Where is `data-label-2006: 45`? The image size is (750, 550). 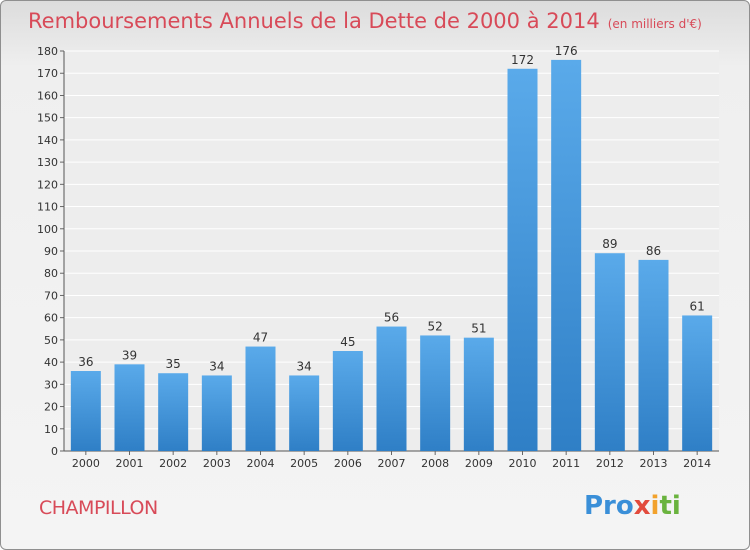 data-label-2006: 45 is located at coordinates (347, 342).